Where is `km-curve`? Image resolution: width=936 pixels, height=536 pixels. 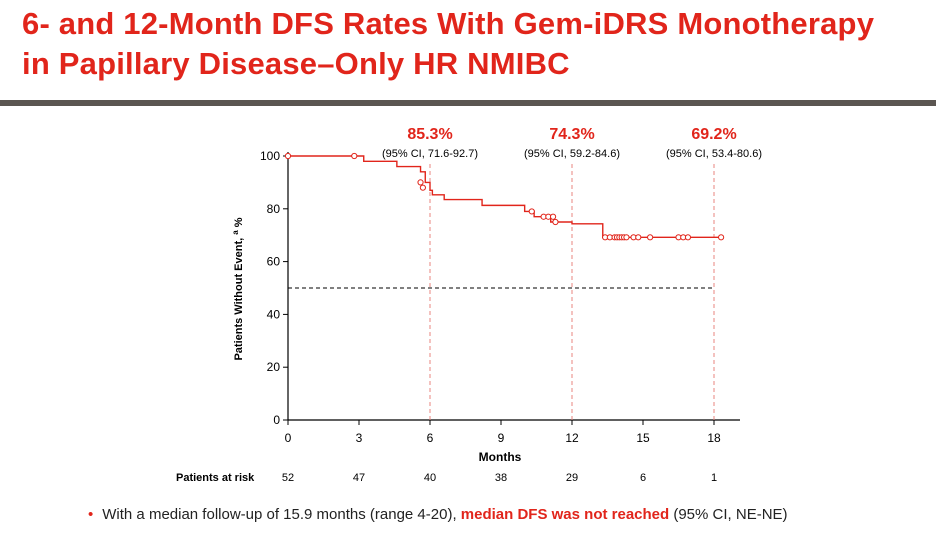
km-curve is located at coordinates (505, 197).